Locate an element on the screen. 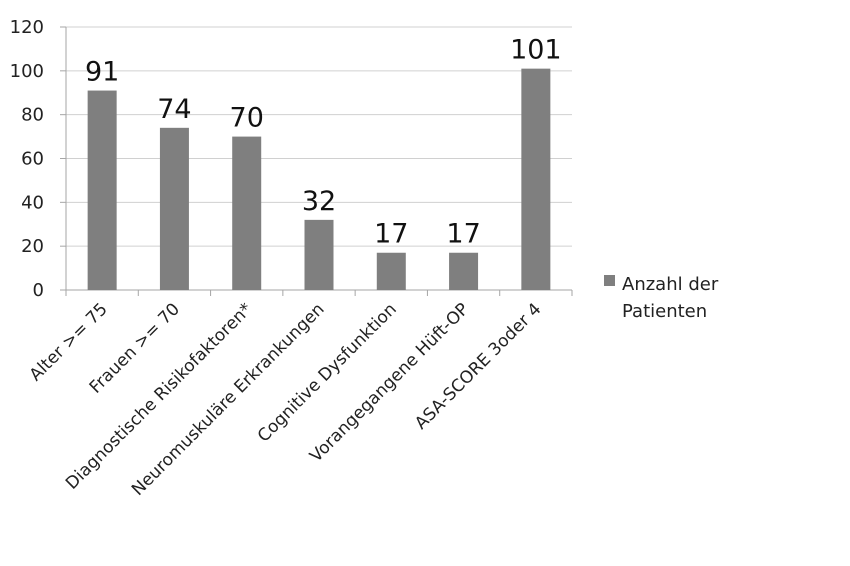 The width and height of the screenshot is (850, 566). data-label: 74 is located at coordinates (174, 109).